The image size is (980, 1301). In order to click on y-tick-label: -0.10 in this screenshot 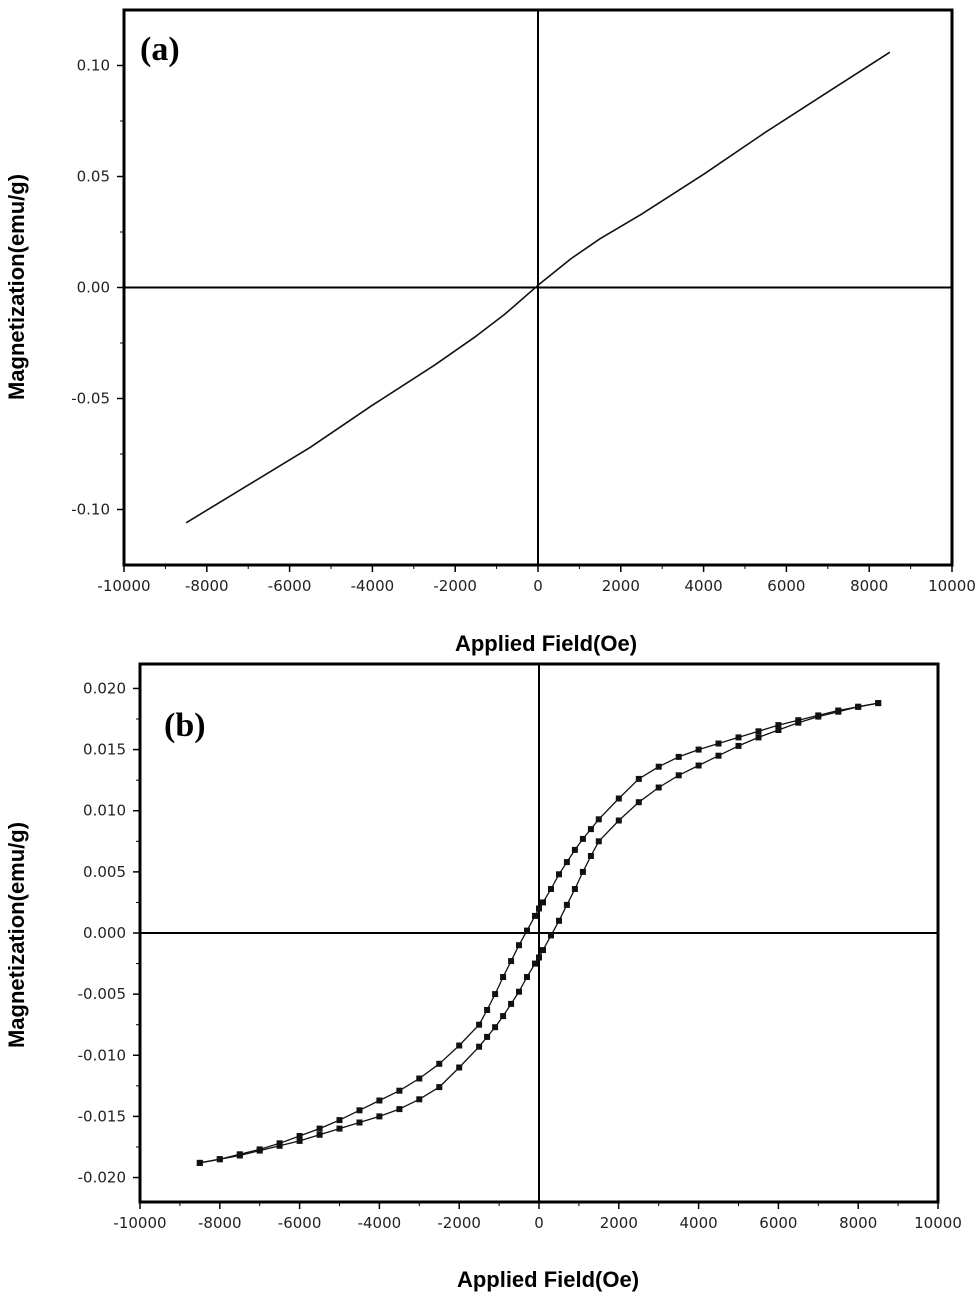, I will do `click(90, 510)`.